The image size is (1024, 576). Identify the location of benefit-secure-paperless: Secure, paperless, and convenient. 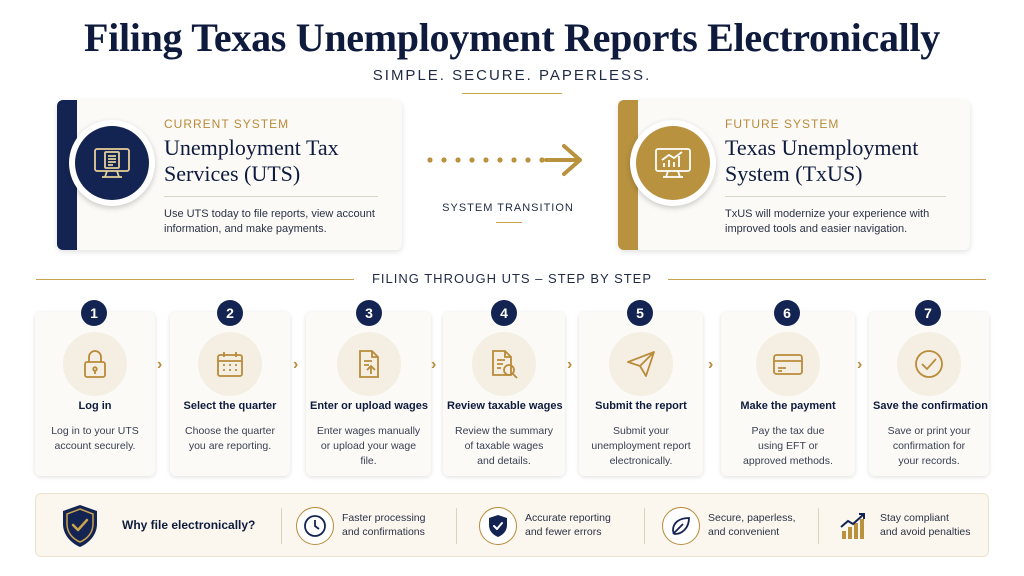
(744, 526).